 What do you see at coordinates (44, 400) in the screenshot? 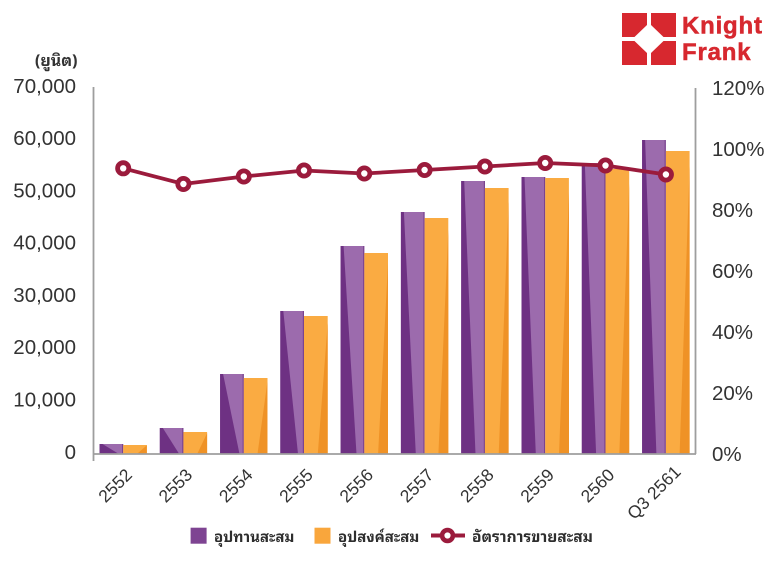
I see `svg-text: 10,000` at bounding box center [44, 400].